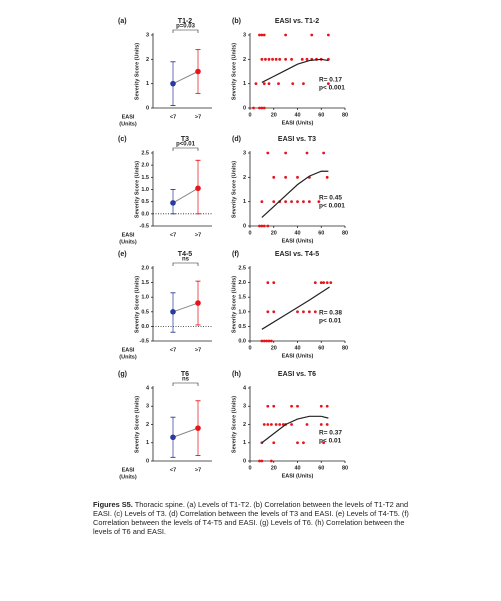 The width and height of the screenshot is (501, 601). What do you see at coordinates (297, 21) in the screenshot?
I see `chart-title: EASI vs. T1-2` at bounding box center [297, 21].